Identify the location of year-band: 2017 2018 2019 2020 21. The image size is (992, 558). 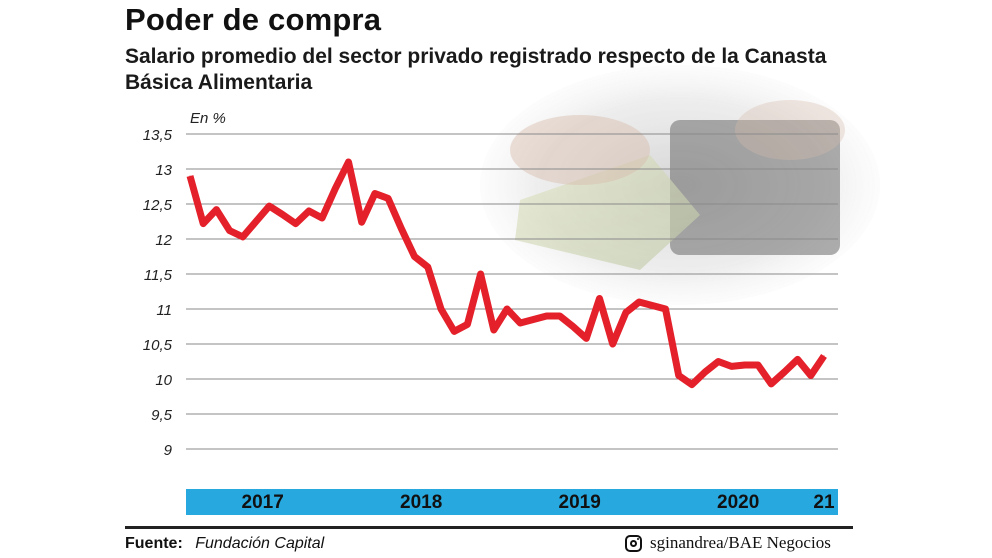
(512, 502).